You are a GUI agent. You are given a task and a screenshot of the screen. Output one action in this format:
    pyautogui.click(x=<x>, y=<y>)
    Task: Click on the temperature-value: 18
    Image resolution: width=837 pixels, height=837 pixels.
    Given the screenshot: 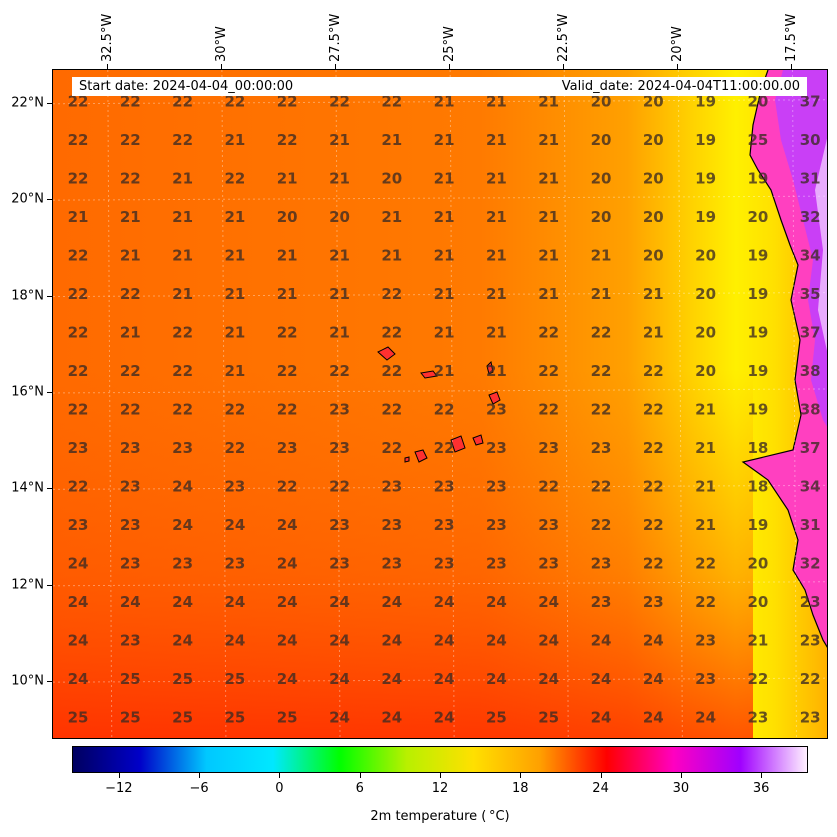 What is the action you would take?
    pyautogui.click(x=757, y=448)
    